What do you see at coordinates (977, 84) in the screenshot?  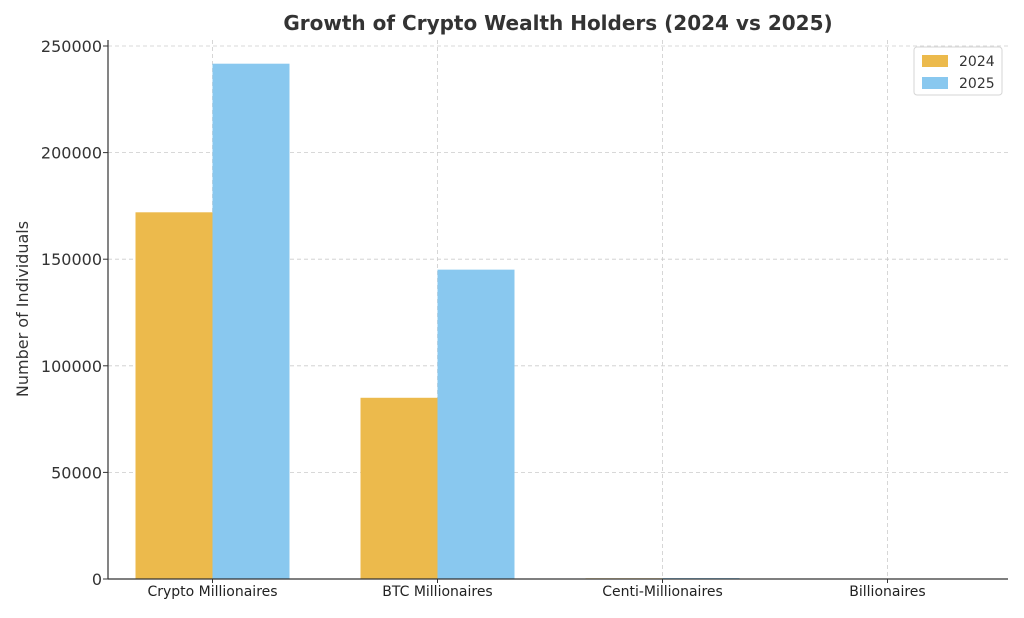 I see `legend-label-2025: 2025` at bounding box center [977, 84].